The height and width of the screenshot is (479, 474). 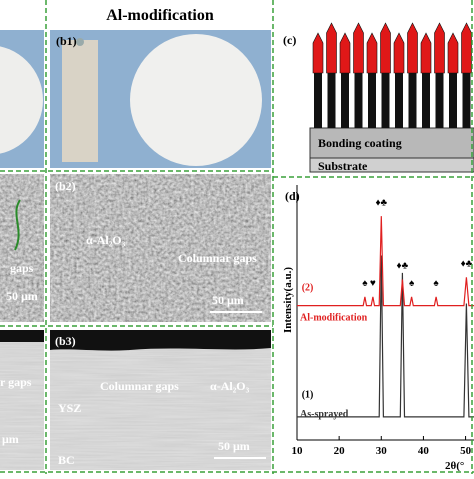 I want to click on series-name: As-sprayed, so click(x=324, y=414).